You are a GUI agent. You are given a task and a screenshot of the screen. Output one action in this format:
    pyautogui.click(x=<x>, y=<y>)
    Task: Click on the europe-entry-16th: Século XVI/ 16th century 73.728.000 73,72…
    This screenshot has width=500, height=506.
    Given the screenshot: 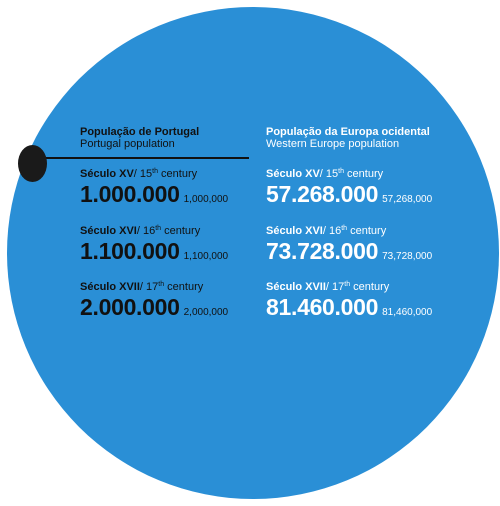 What is the action you would take?
    pyautogui.click(x=349, y=247)
    